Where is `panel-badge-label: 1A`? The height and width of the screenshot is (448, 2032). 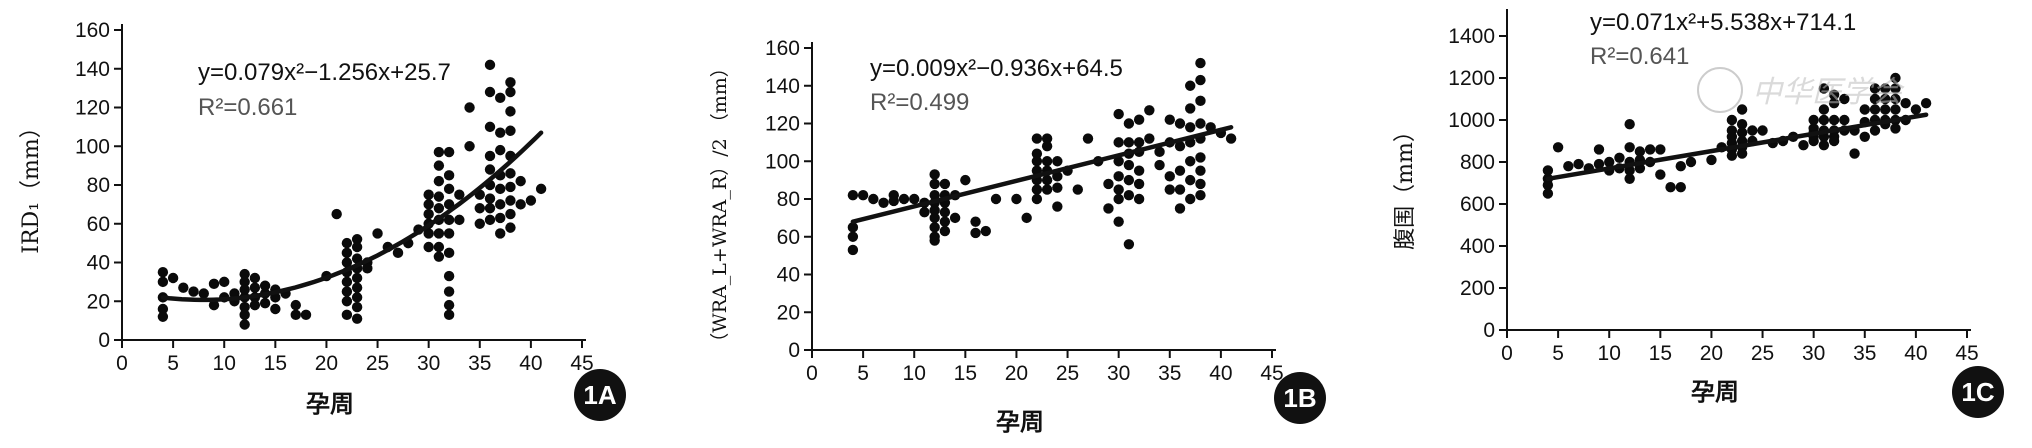
panel-badge-label: 1A is located at coordinates (599, 395).